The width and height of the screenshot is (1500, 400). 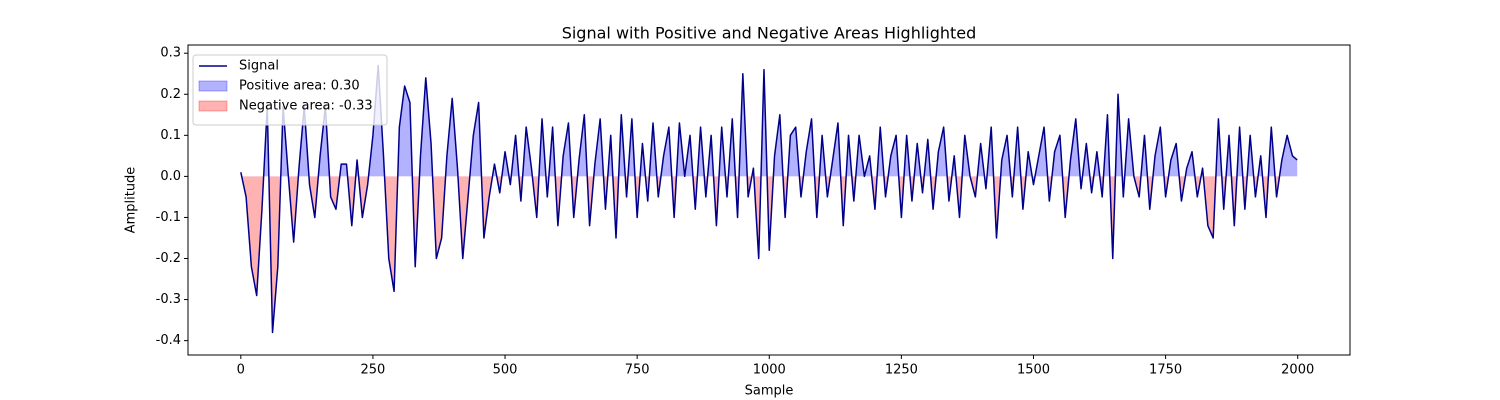 What do you see at coordinates (168, 258) in the screenshot?
I see `y-tick-label: -0.2` at bounding box center [168, 258].